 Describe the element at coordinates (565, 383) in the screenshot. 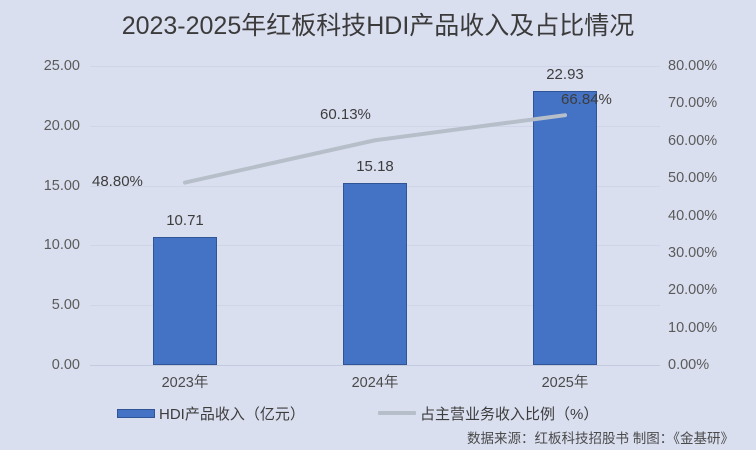

I see `x-axis-tick: 2025年` at that location.